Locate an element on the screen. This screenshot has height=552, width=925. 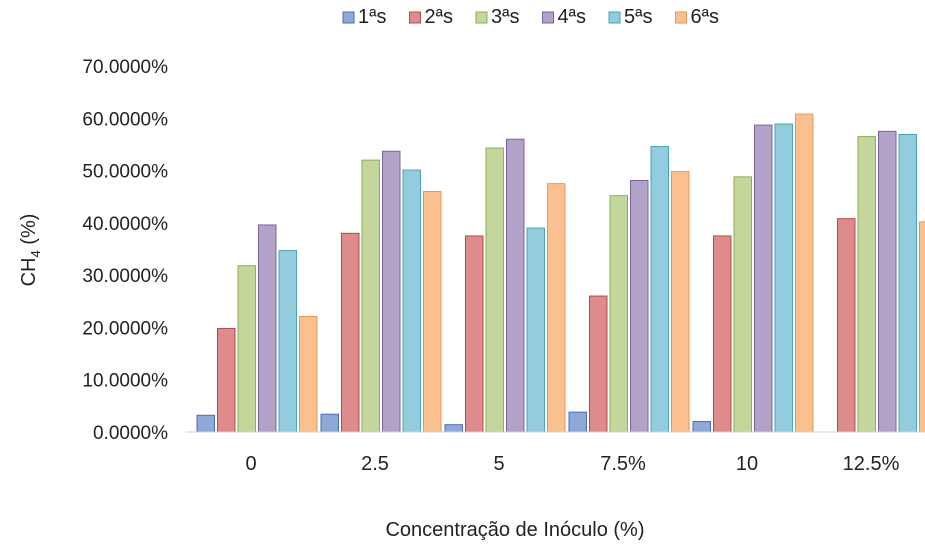
legend-item: 4ªs is located at coordinates (565, 17).